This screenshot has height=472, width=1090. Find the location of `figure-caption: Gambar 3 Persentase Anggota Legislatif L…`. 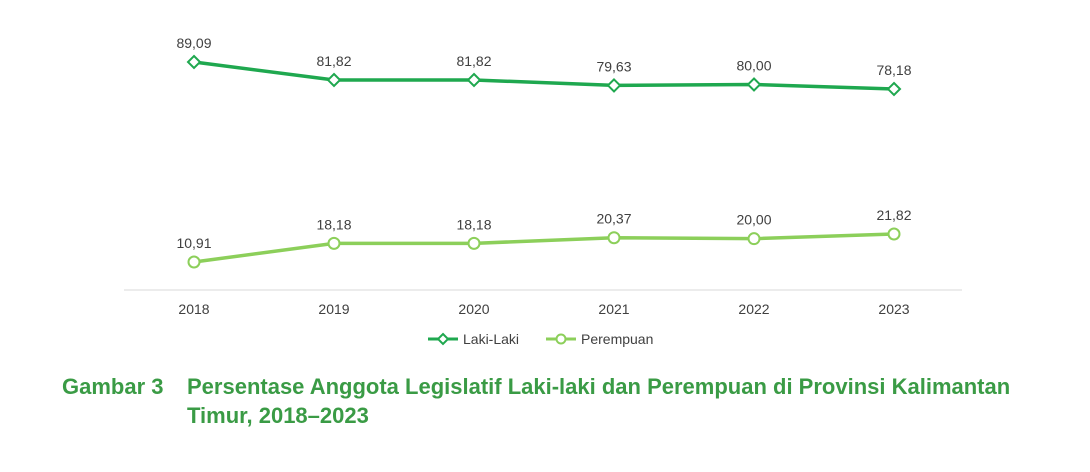

figure-caption: Gambar 3 Persentase Anggota Legislatif L… is located at coordinates (557, 401).